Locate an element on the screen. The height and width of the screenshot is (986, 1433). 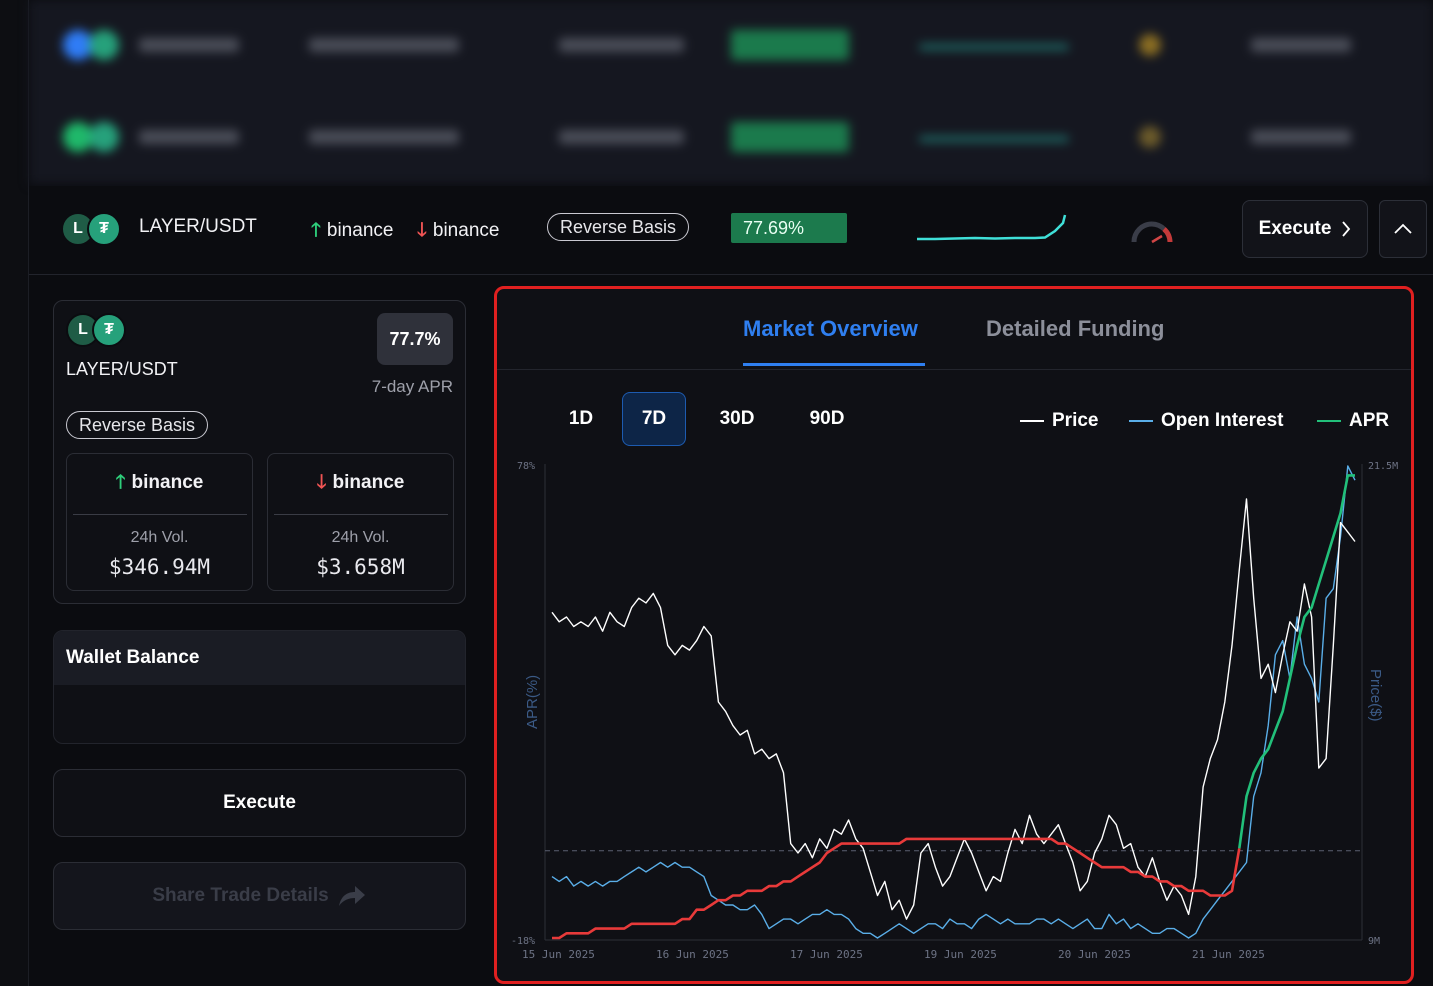
range-30d-button: 30D is located at coordinates (737, 418).